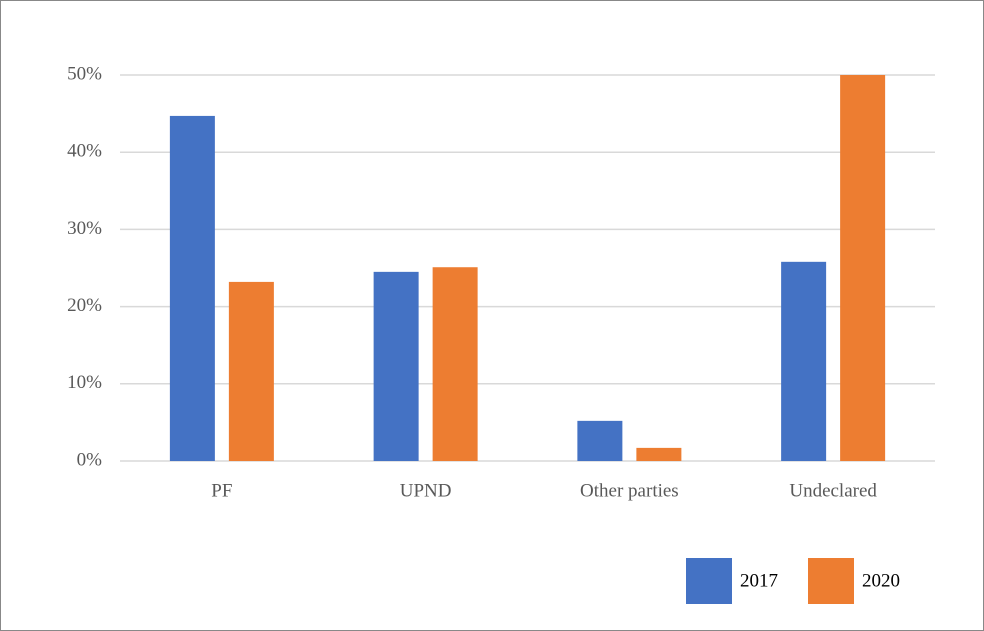 Image resolution: width=984 pixels, height=631 pixels. Describe the element at coordinates (84, 382) in the screenshot. I see `y-tick-label: 10%` at that location.